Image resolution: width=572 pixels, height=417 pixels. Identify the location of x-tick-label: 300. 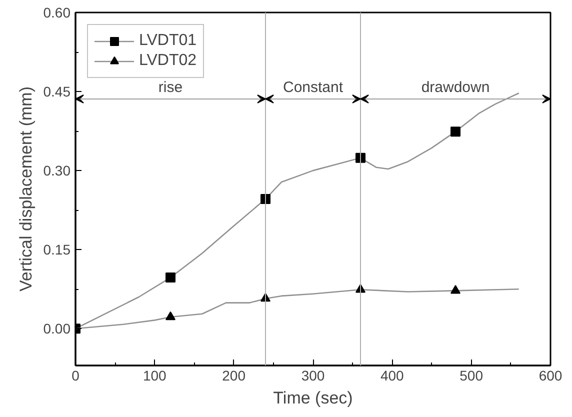
(313, 376).